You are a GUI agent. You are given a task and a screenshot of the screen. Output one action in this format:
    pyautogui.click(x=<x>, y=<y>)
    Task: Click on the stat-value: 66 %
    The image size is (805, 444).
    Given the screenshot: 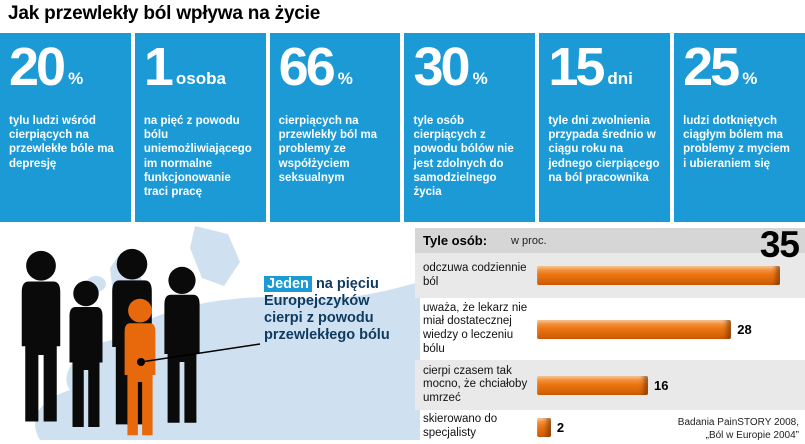 What is the action you would take?
    pyautogui.click(x=335, y=67)
    